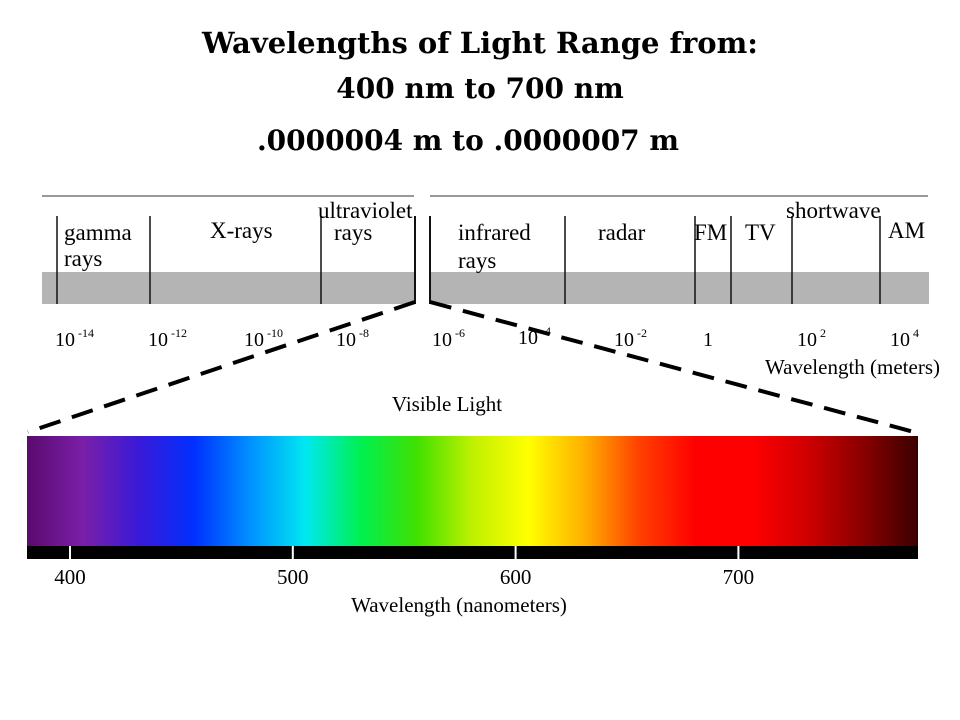 Image resolution: width=960 pixels, height=720 pixels. What do you see at coordinates (760, 232) in the screenshot?
I see `region-label-tv: TV` at bounding box center [760, 232].